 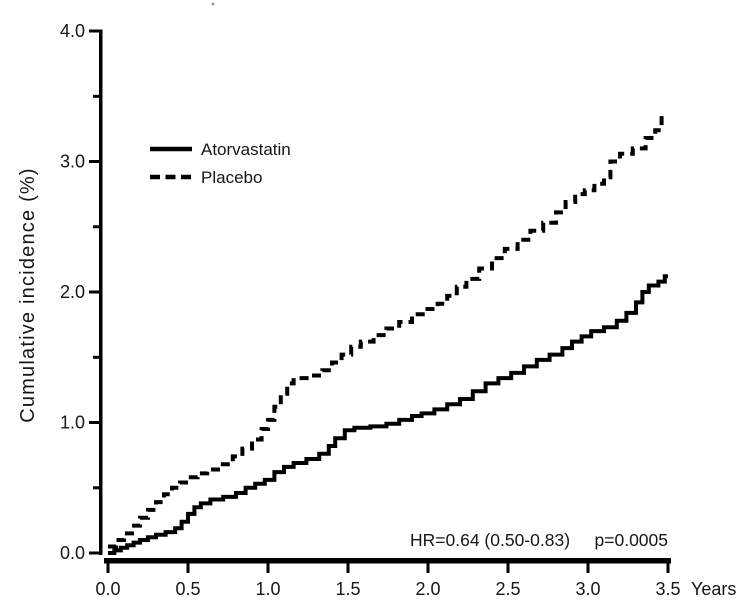 I want to click on y-axis-line, so click(x=101, y=292).